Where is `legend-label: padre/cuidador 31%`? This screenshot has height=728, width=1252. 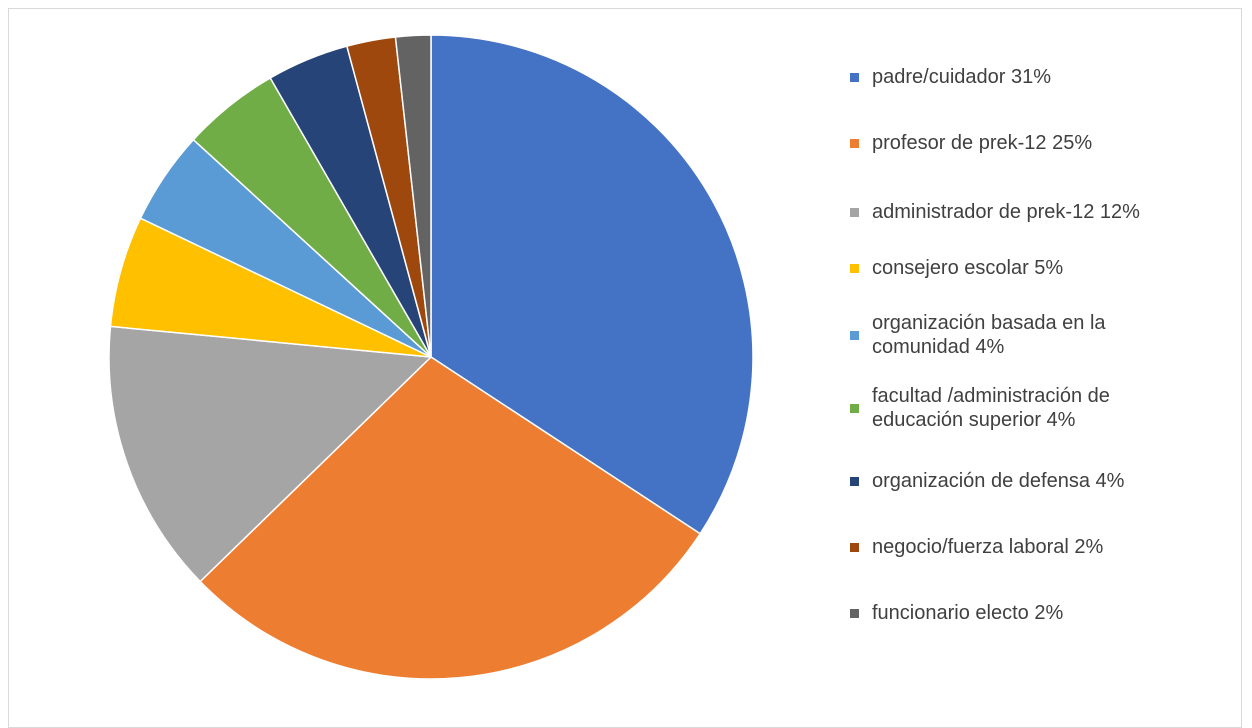 legend-label: padre/cuidador 31% is located at coordinates (962, 77).